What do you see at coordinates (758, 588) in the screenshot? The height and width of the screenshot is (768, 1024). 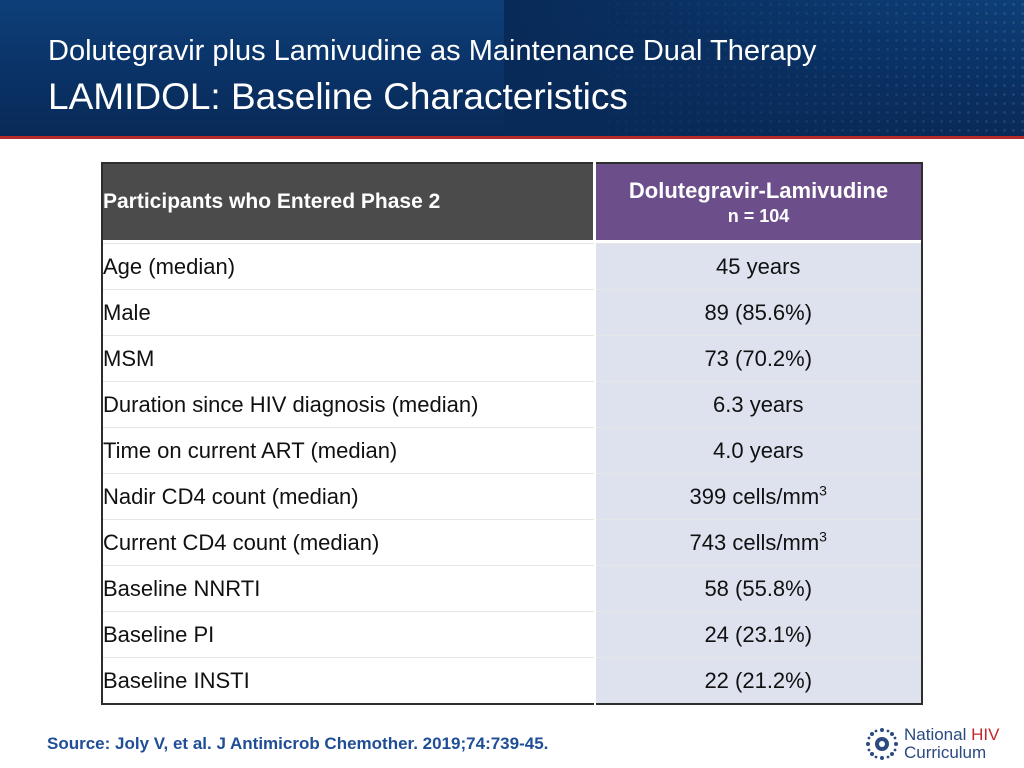 I see `row-value: 58 (55.8%)` at bounding box center [758, 588].